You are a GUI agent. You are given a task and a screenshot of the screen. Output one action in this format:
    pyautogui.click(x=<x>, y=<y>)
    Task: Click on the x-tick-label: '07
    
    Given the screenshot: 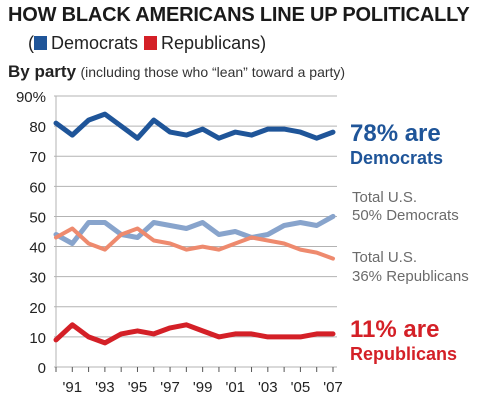 What is the action you would take?
    pyautogui.click(x=333, y=387)
    